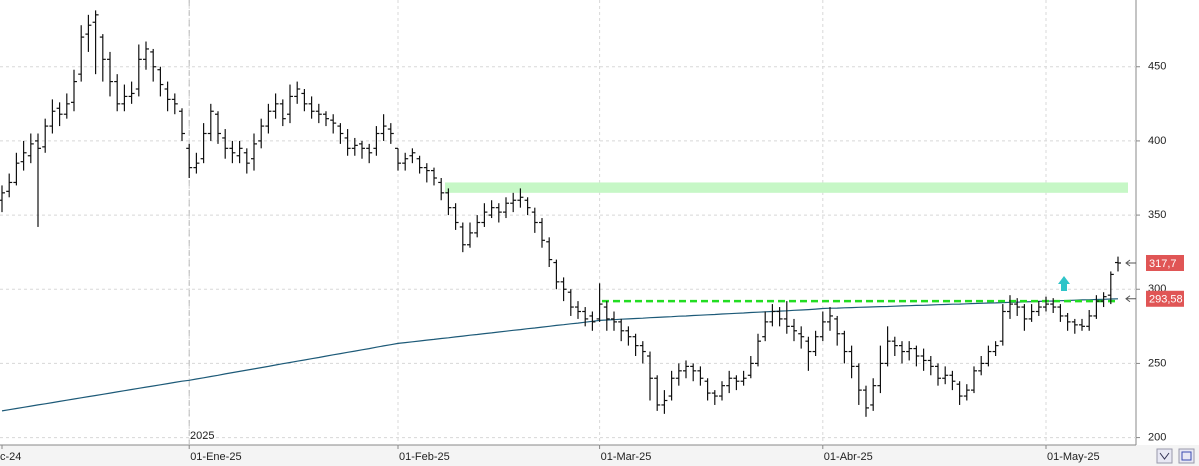 The height and width of the screenshot is (466, 1199). I want to click on x-tick-label: 01-Mar-25, so click(626, 457).